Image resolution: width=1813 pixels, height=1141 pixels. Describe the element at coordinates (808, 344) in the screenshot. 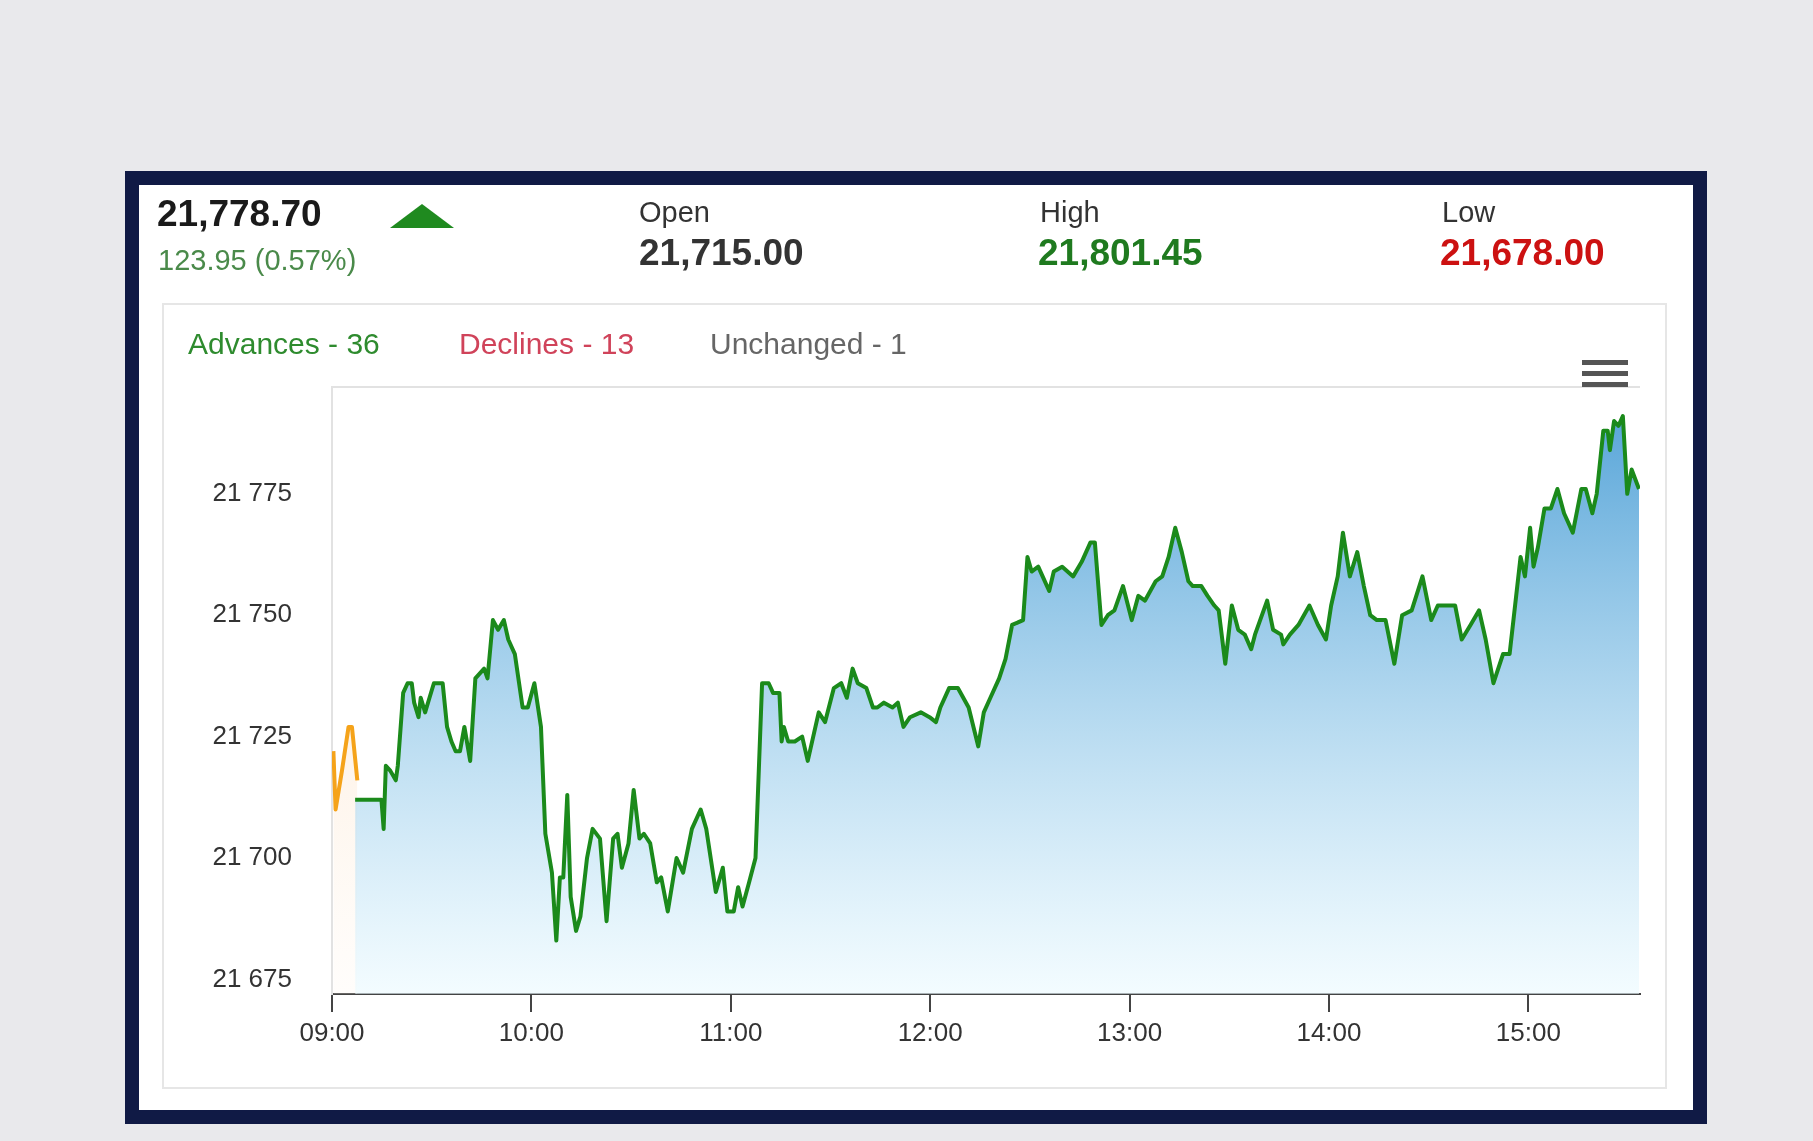

I see `text: Unchanged - 1` at that location.